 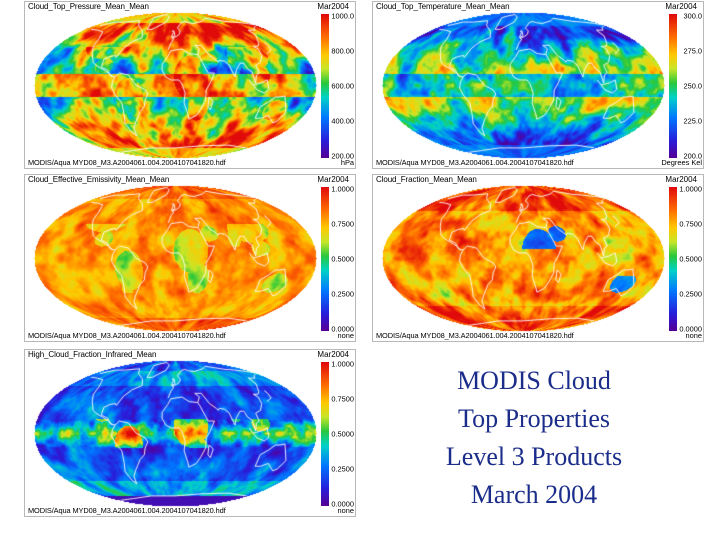 I want to click on colorbar-tick-label: 300.0, so click(x=693, y=16).